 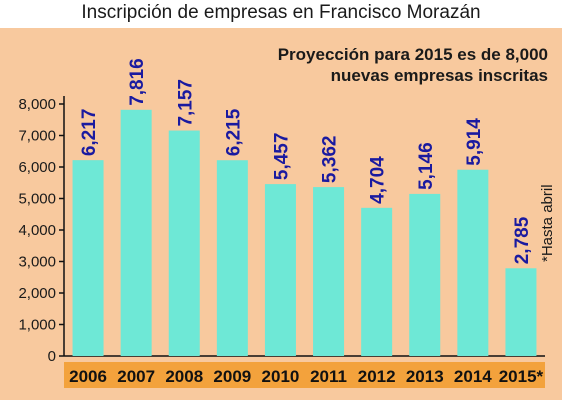 I want to click on x-tick-label: 2011, so click(x=328, y=376).